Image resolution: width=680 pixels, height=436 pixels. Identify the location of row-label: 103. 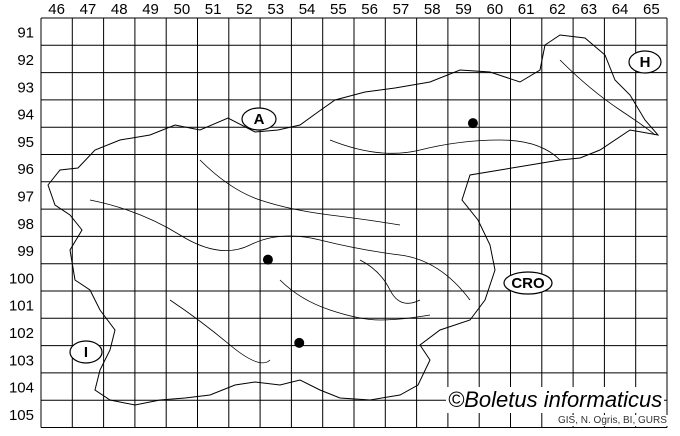
(21, 360).